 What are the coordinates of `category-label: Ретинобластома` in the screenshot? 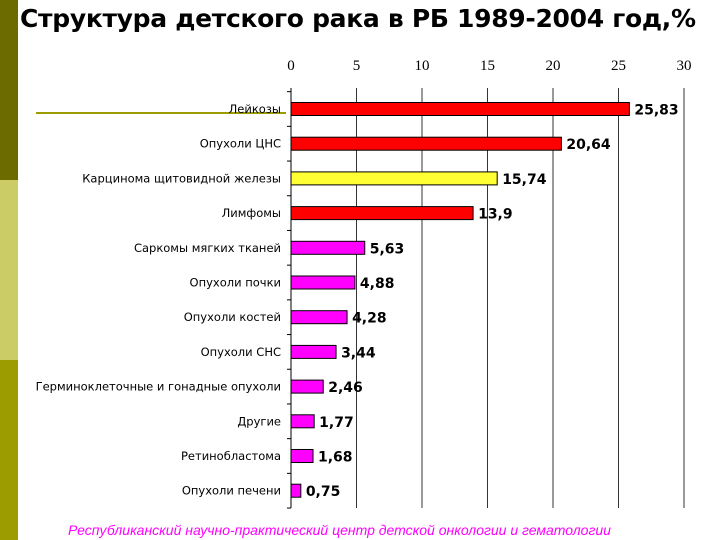 It's located at (231, 456).